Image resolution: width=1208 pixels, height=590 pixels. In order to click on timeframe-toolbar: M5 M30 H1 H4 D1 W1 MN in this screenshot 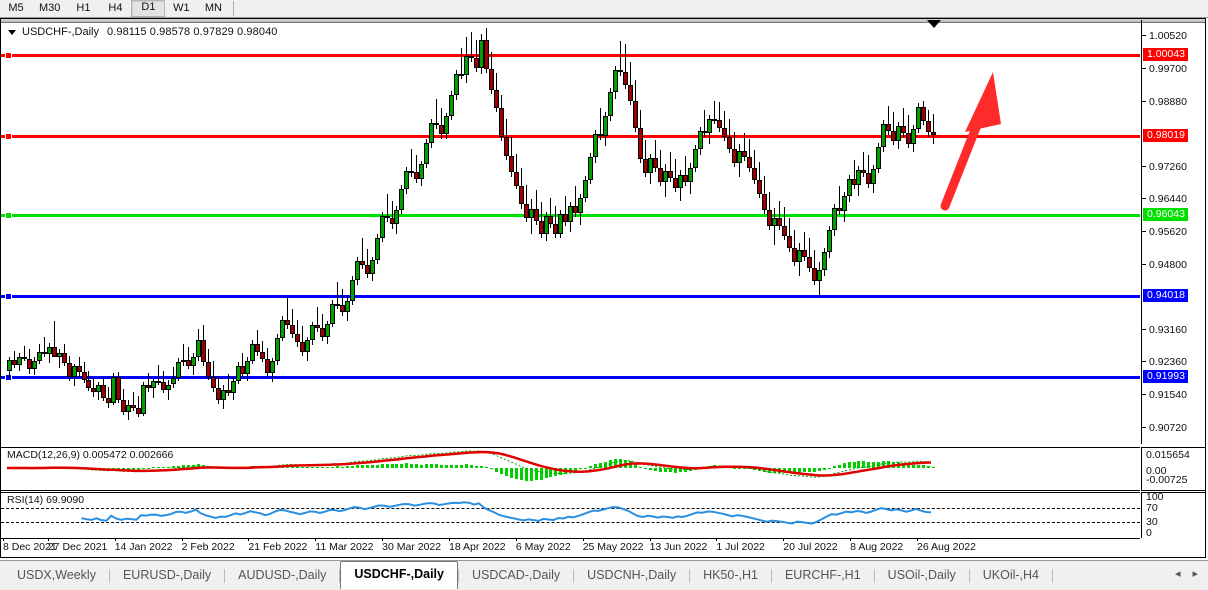, I will do `click(604, 9)`.